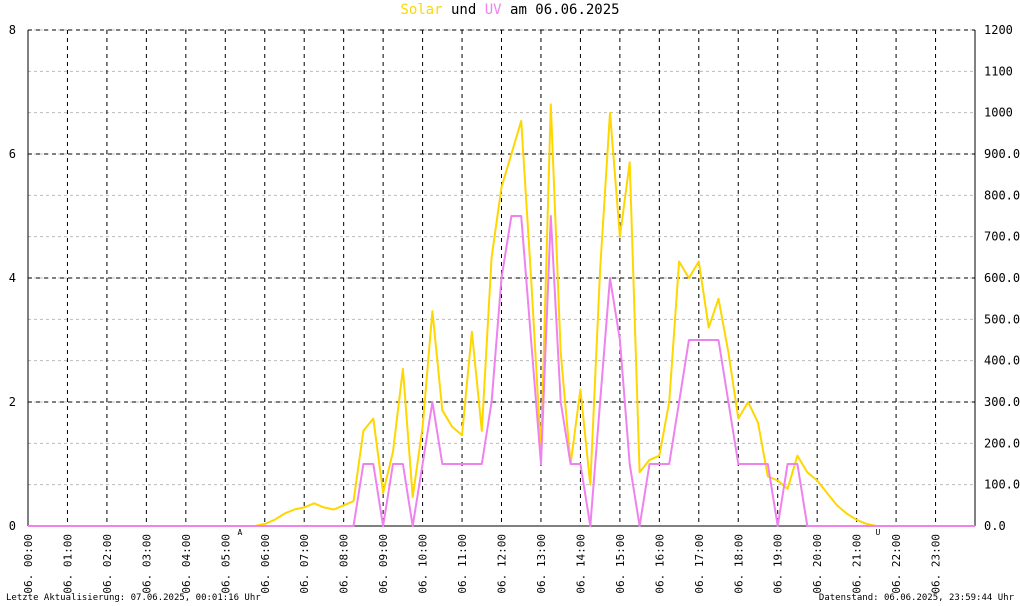 Image resolution: width=1020 pixels, height=606 pixels. I want to click on y2-tick-label: 100.0, so click(1002, 485).